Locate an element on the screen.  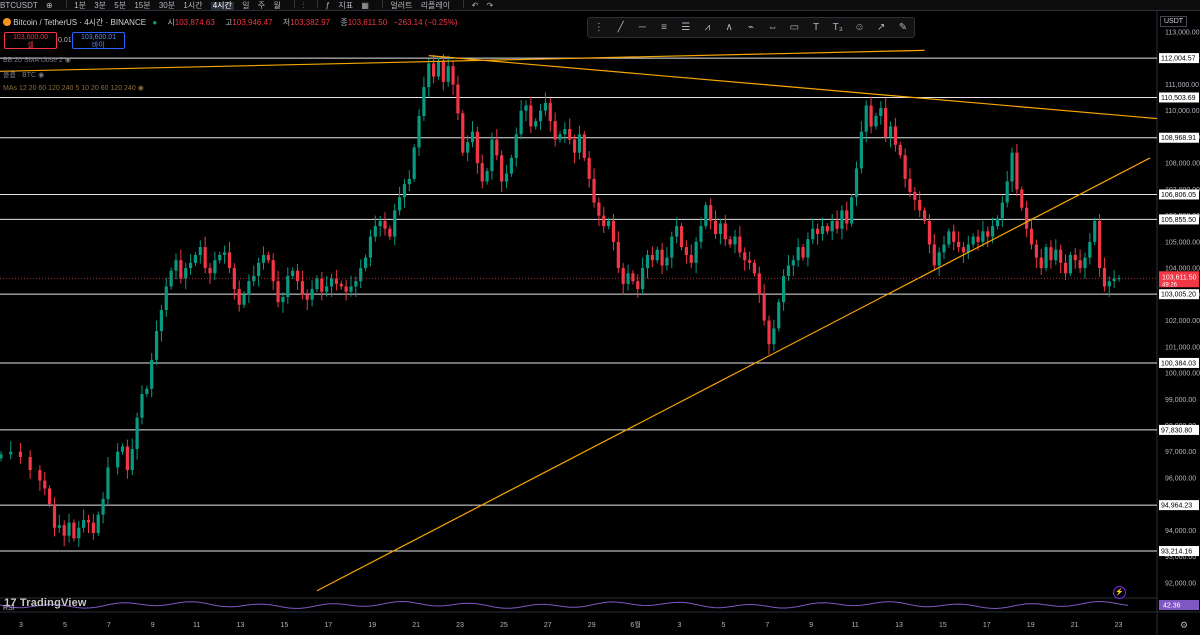
brush-icon: ✎ is located at coordinates (903, 27).